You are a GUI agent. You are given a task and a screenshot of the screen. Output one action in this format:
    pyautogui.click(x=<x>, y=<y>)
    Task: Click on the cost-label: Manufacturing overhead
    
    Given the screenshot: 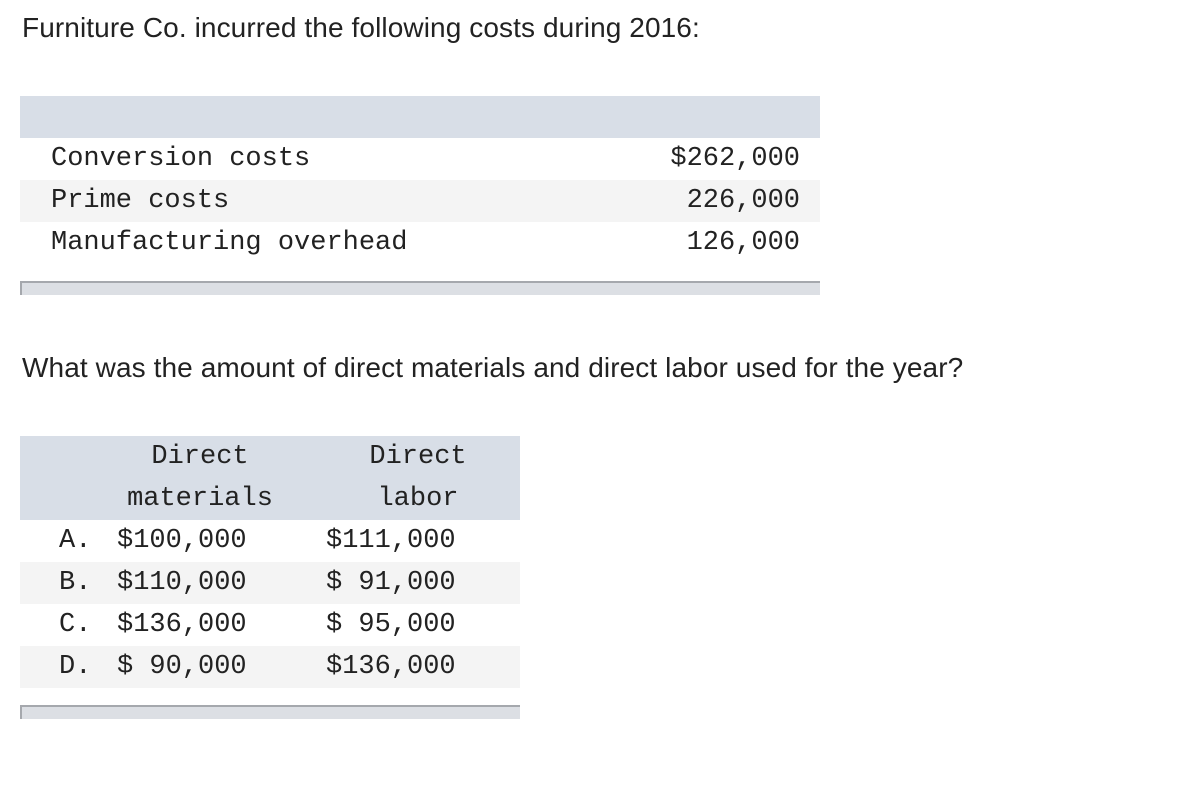 What is the action you would take?
    pyautogui.click(x=229, y=243)
    